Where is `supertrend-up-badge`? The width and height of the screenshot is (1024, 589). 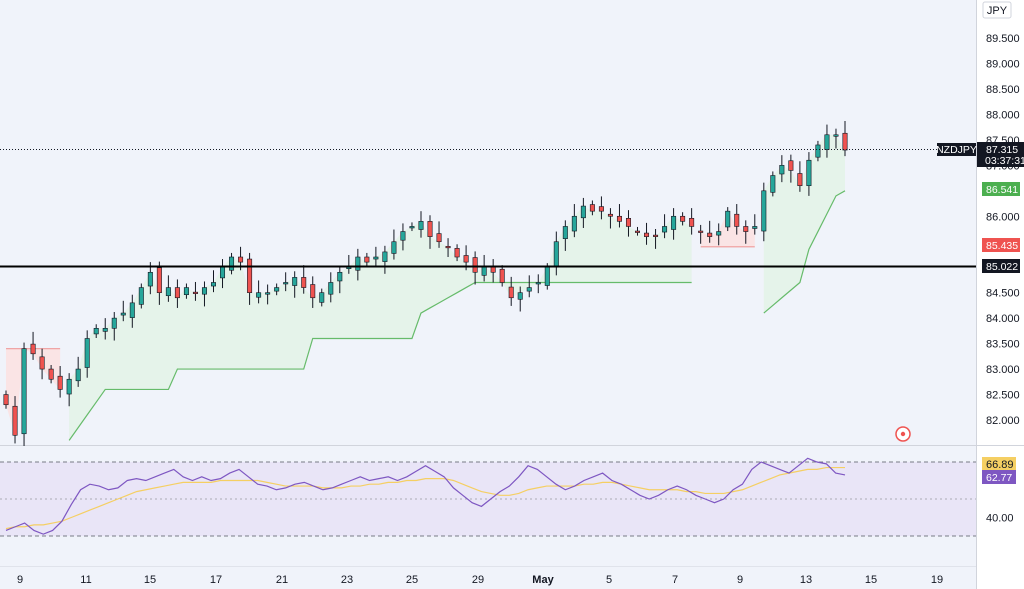 supertrend-up-badge is located at coordinates (1001, 189).